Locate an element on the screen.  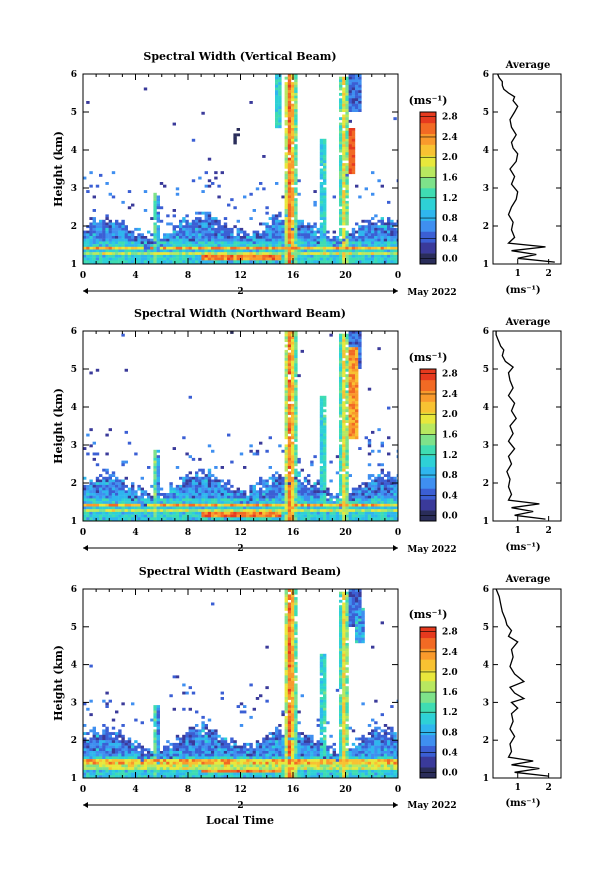
y-tick-label: 4 is located at coordinates (74, 408).